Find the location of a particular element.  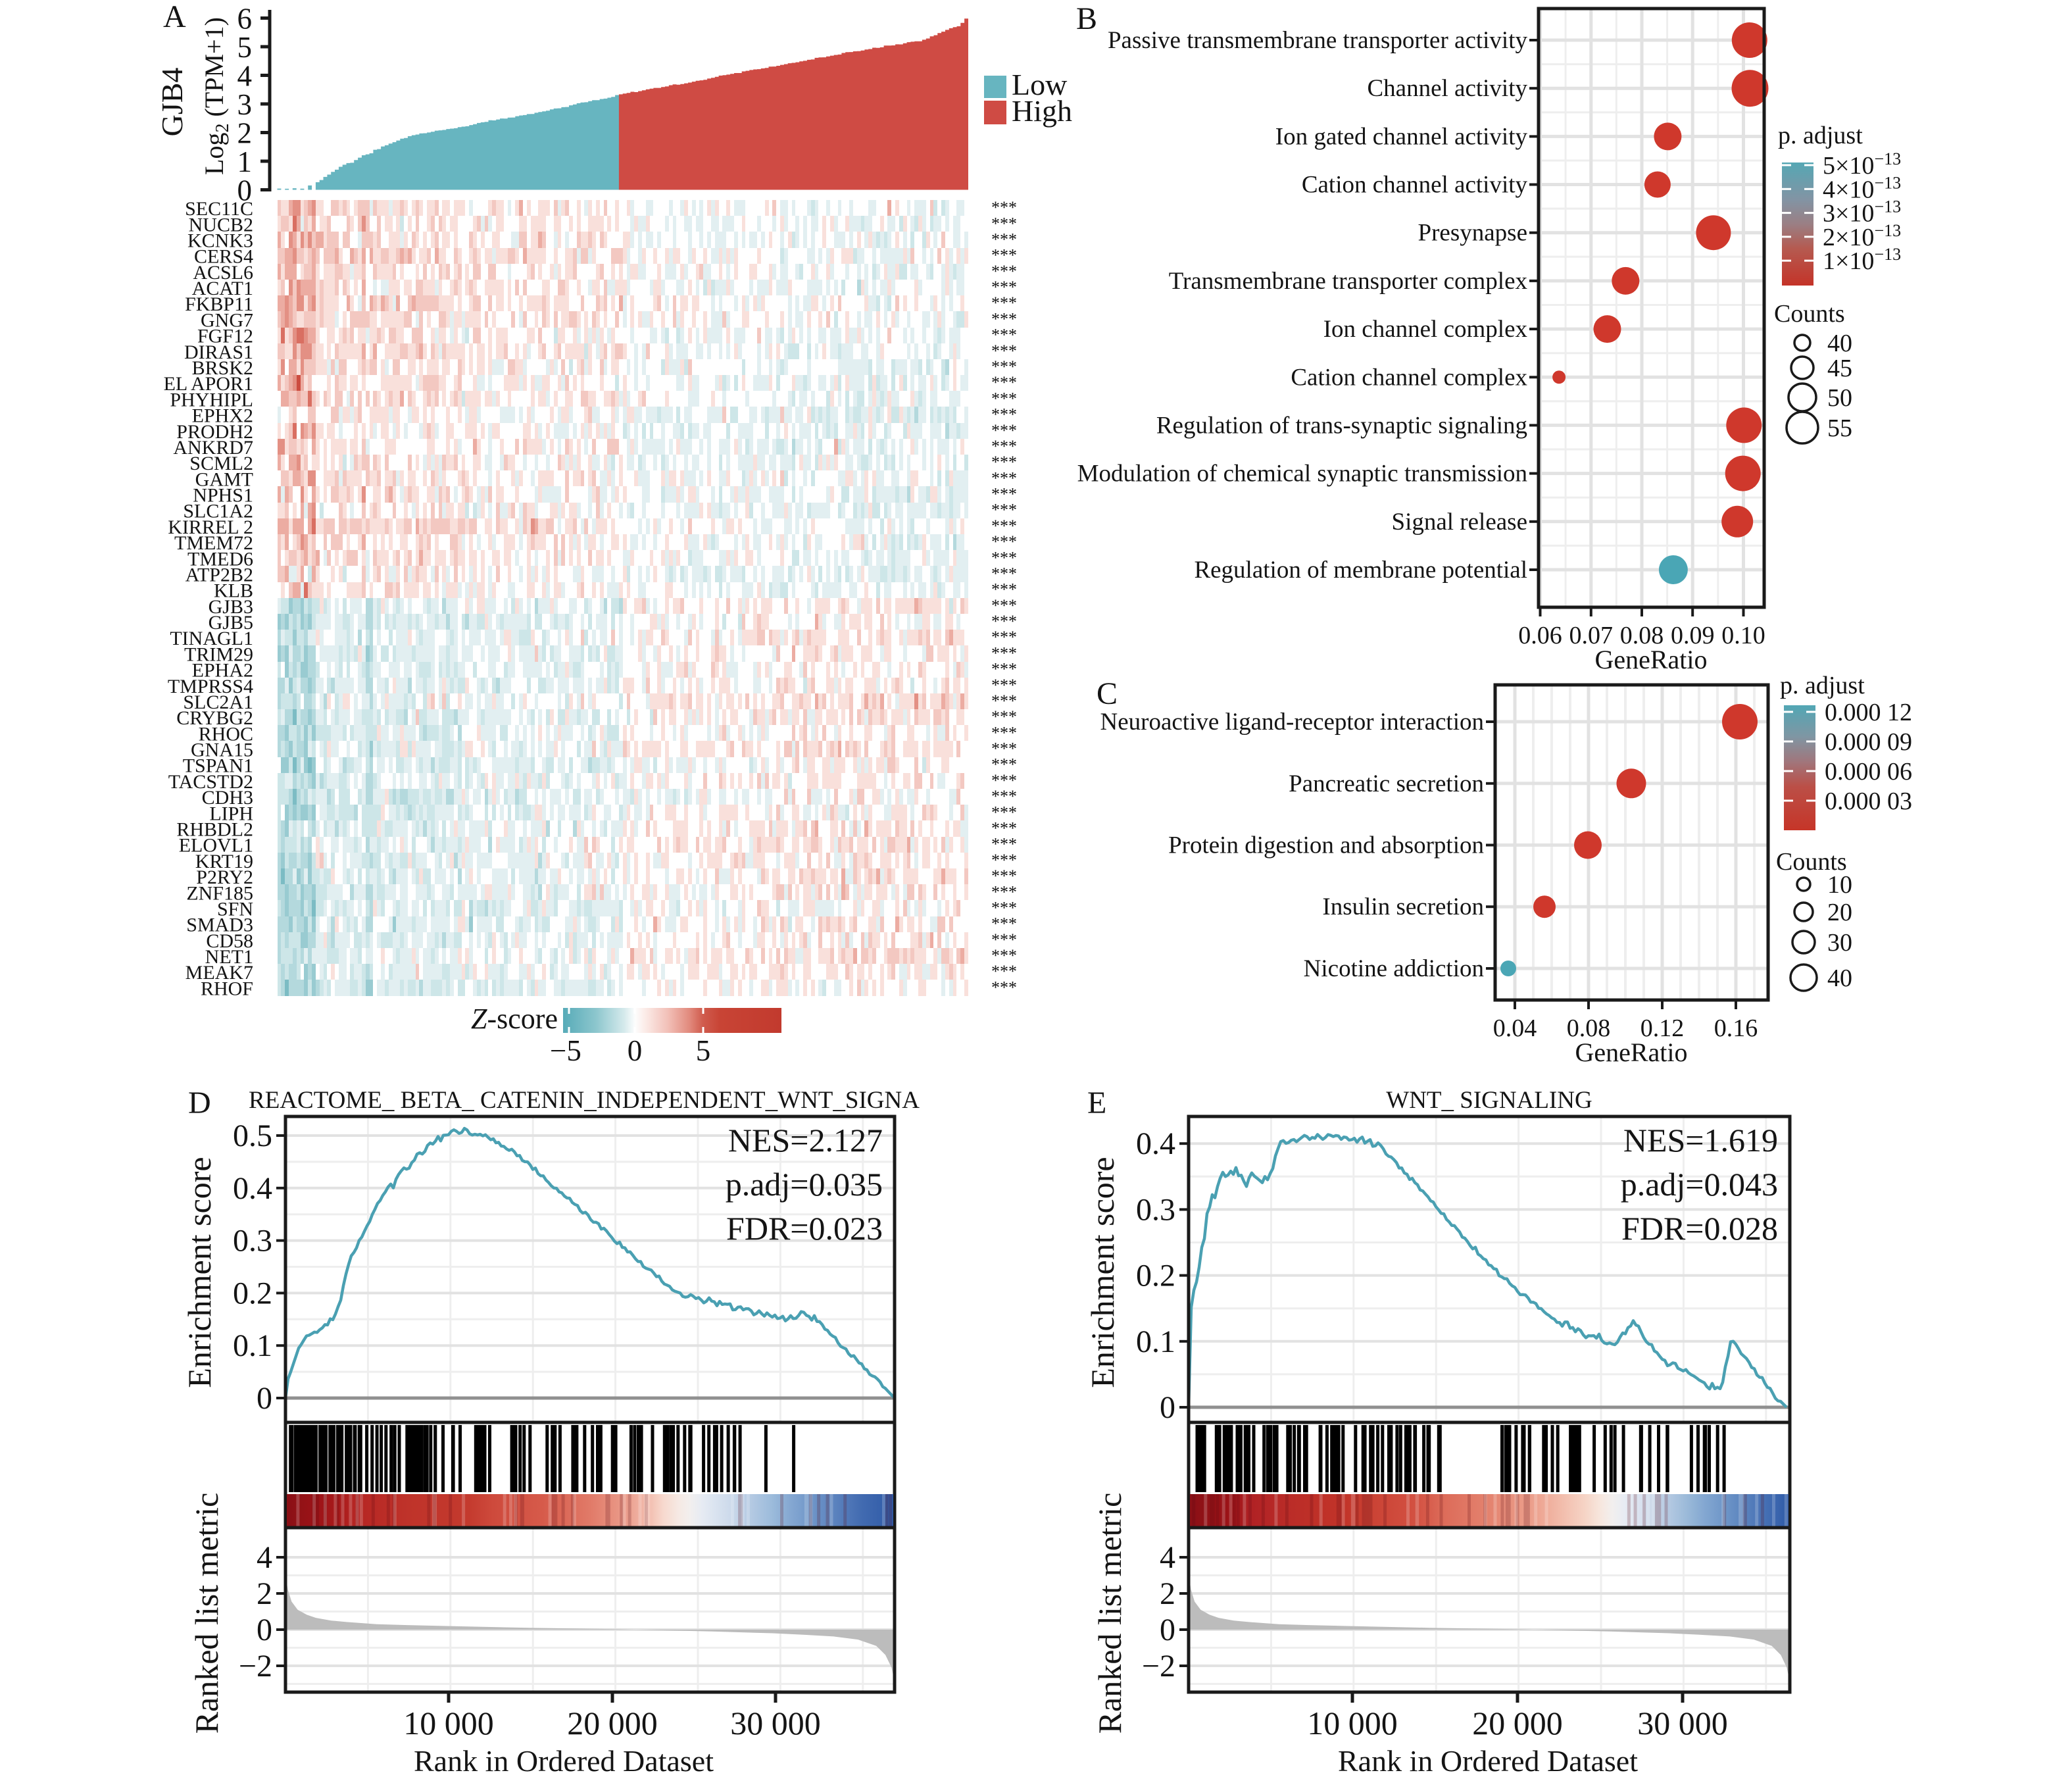

svg-text: 40 is located at coordinates (1839, 343).